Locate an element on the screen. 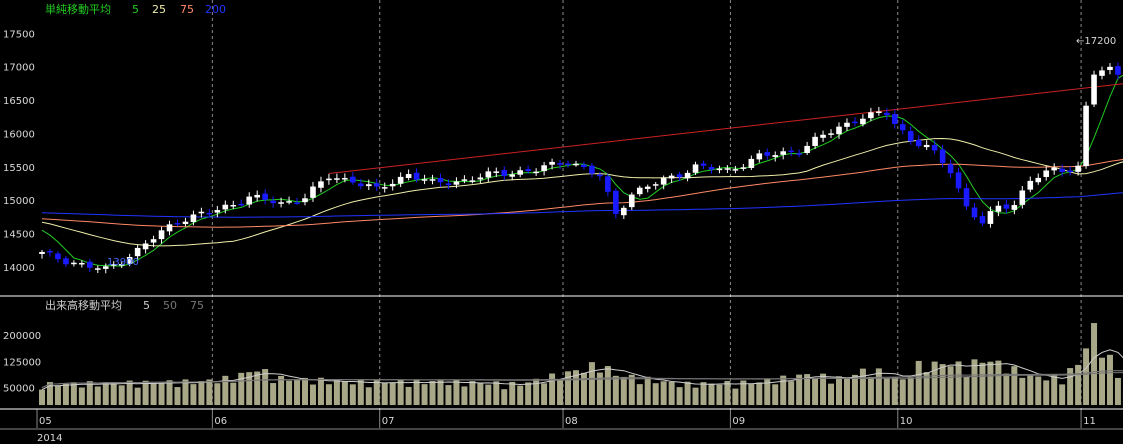 Image resolution: width=1123 pixels, height=444 pixels. price-ma-label-5: 5 is located at coordinates (135, 9).